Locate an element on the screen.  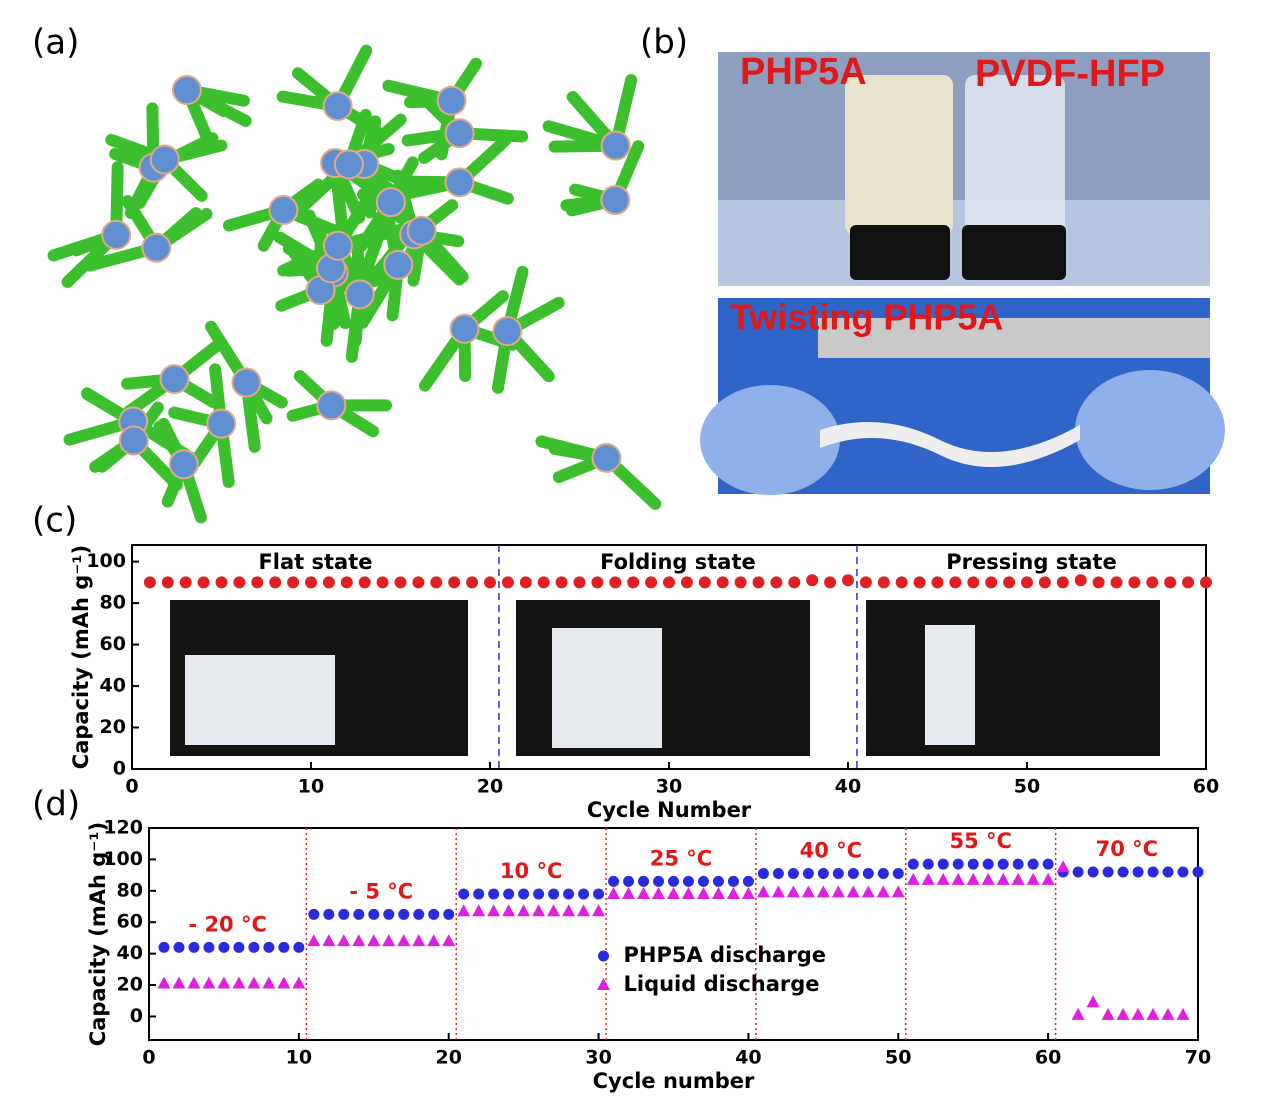
annotation: - 5 °C is located at coordinates (381, 891).